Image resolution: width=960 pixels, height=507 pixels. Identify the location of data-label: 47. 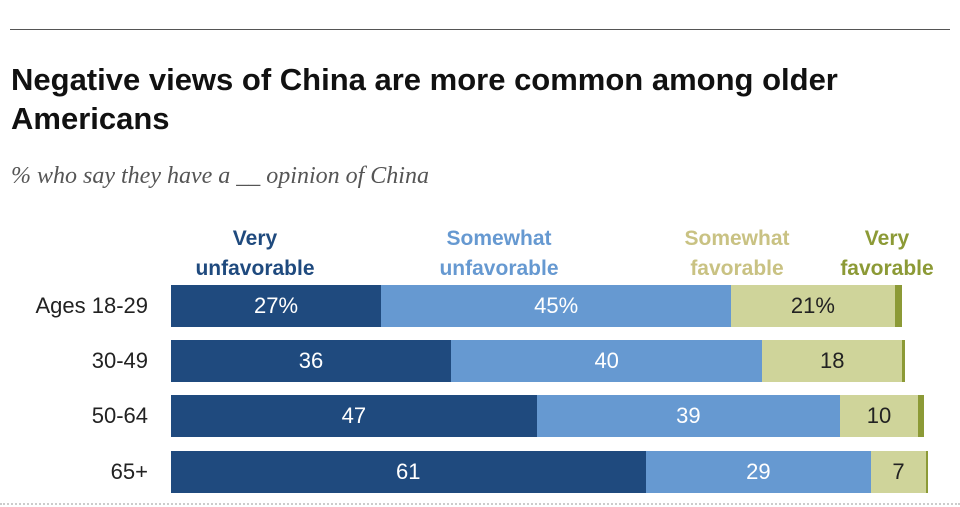
(354, 415).